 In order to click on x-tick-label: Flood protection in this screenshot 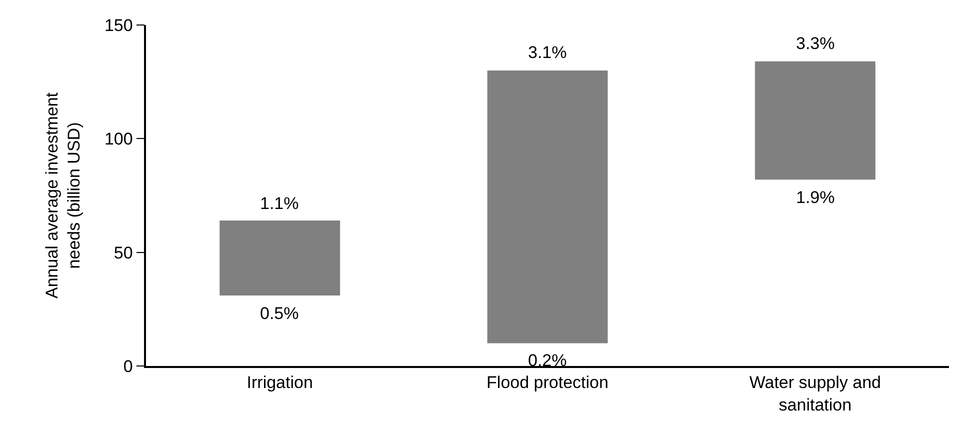, I will do `click(547, 382)`.